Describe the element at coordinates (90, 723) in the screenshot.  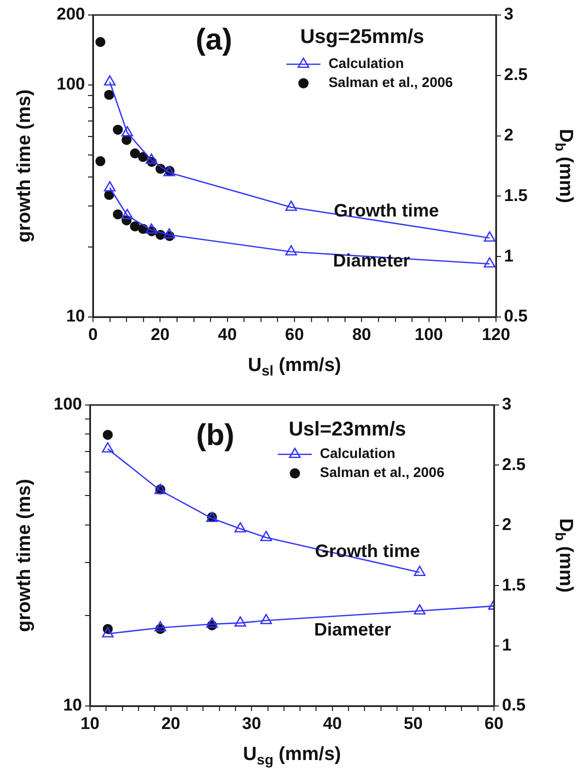
I see `x-tick-label: 10` at that location.